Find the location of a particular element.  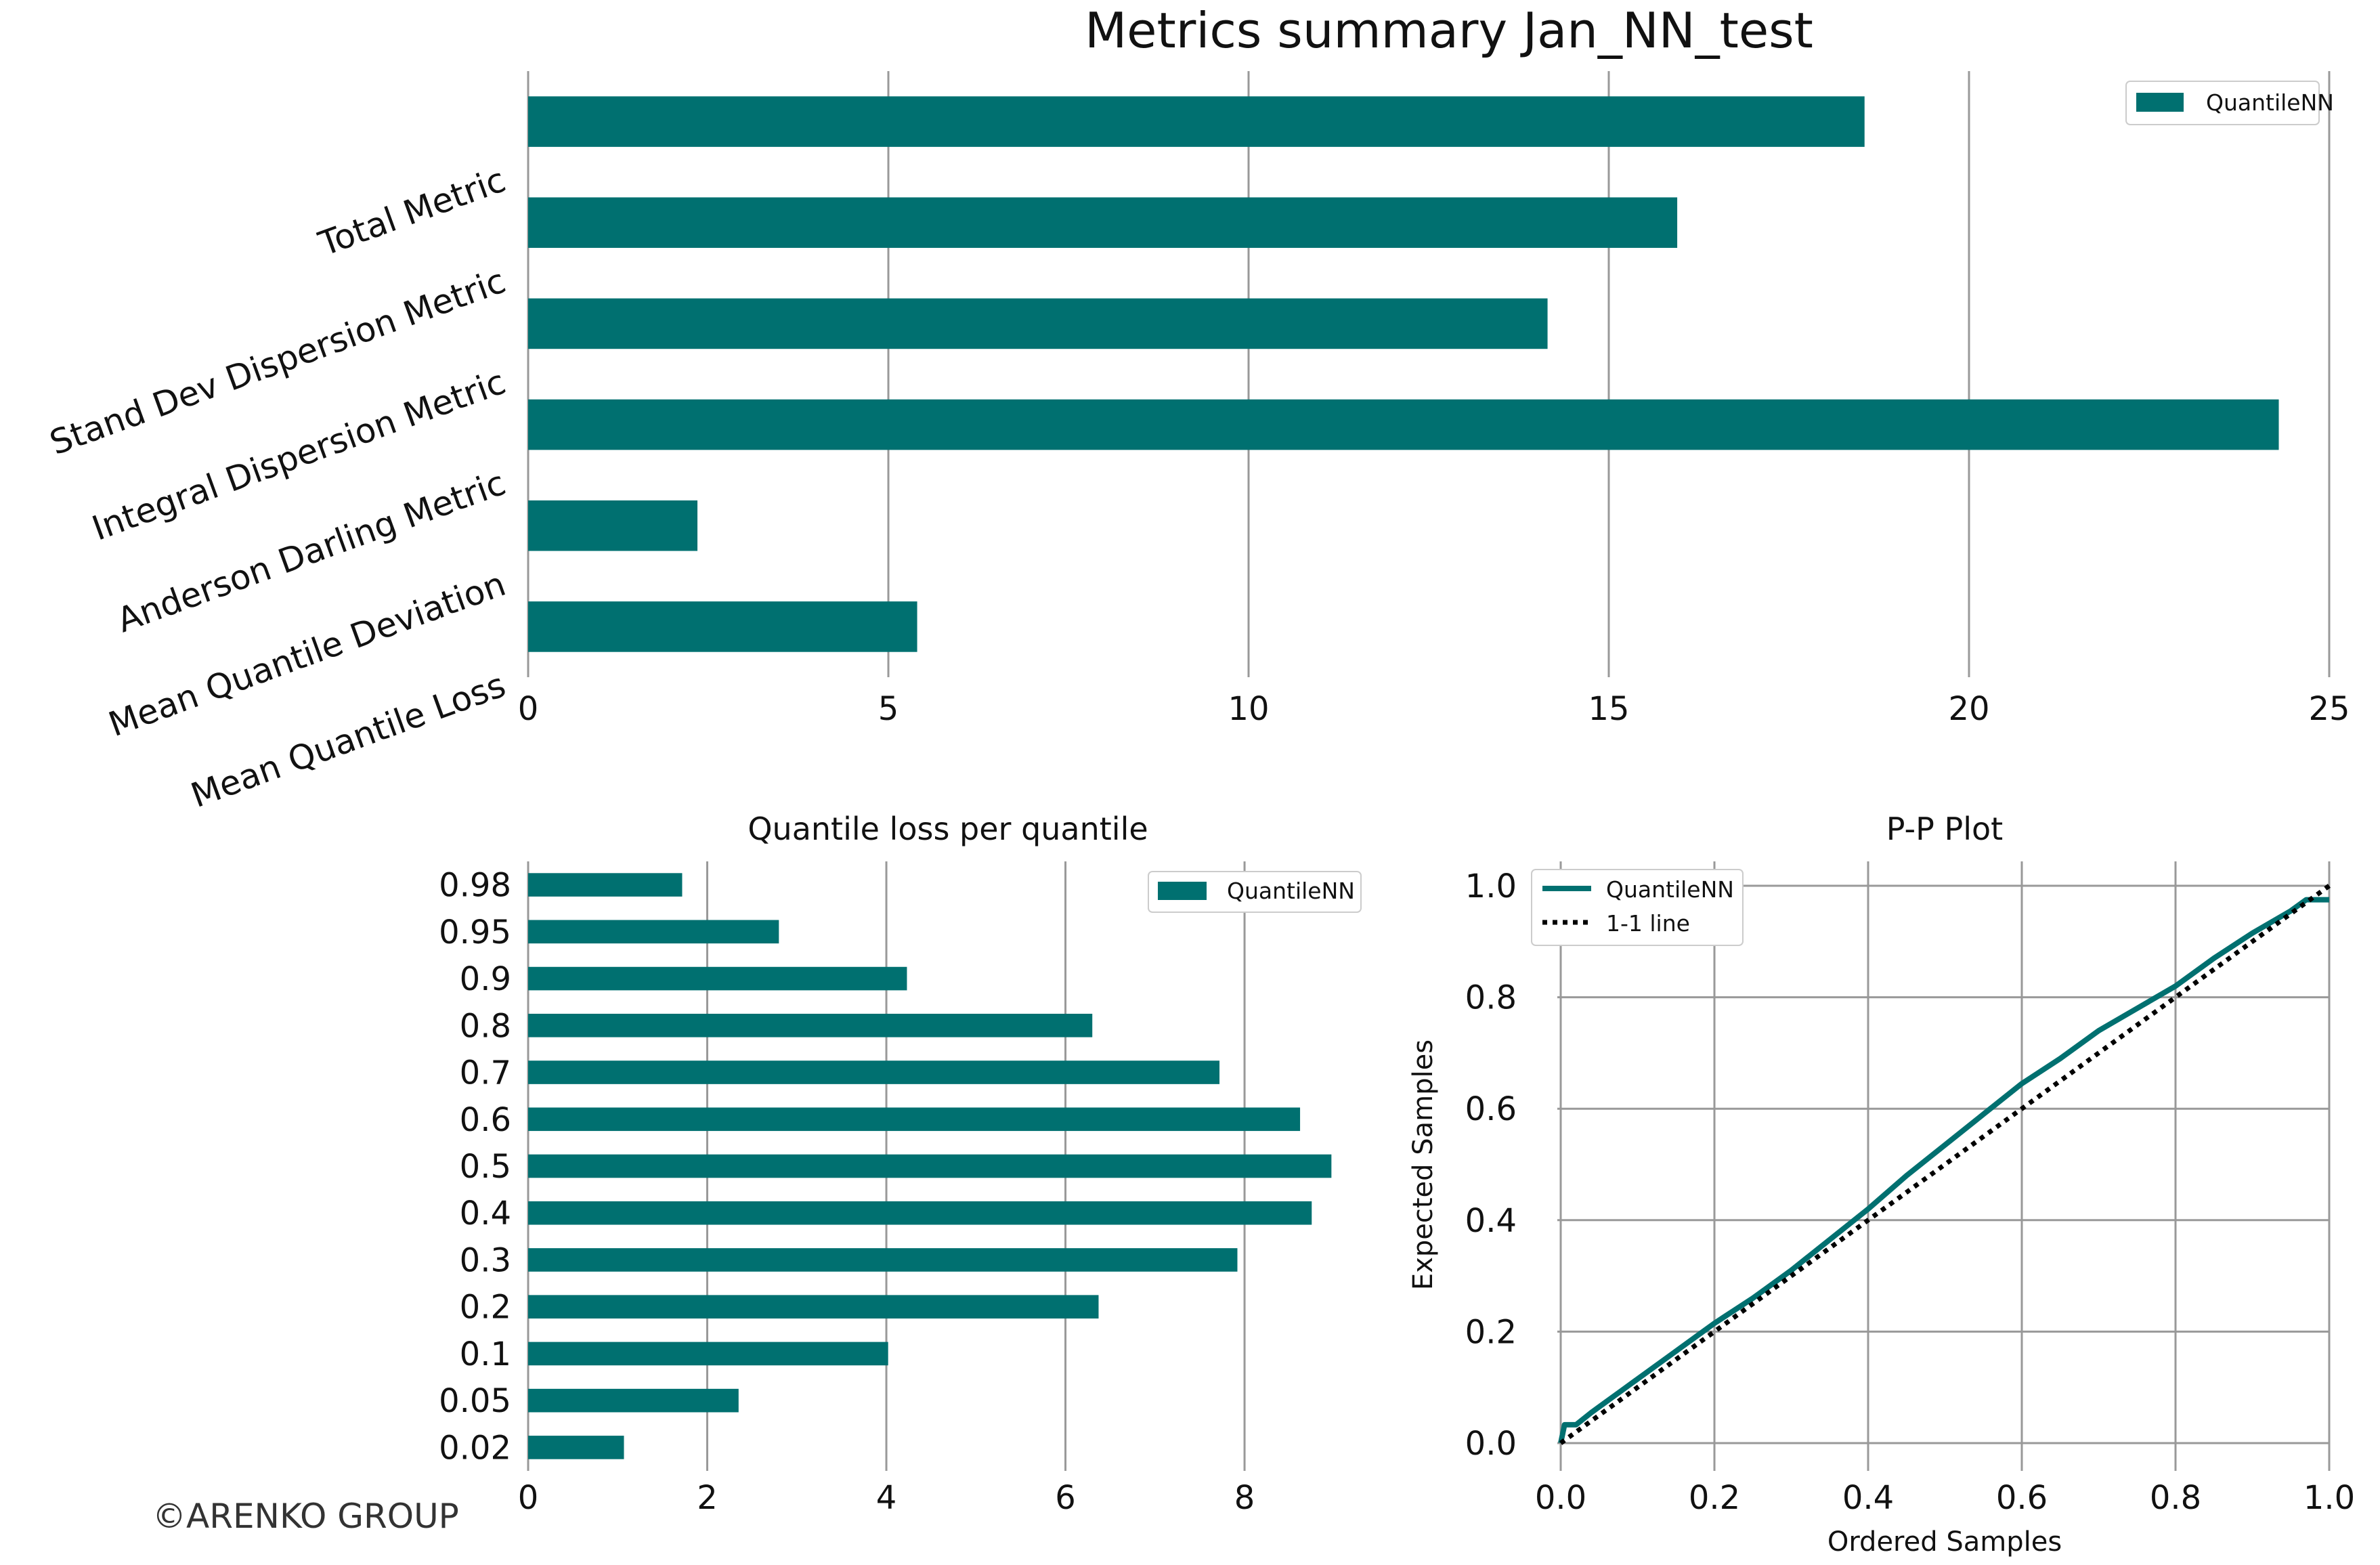

y-tick-label: 0.3 is located at coordinates (486, 1260).